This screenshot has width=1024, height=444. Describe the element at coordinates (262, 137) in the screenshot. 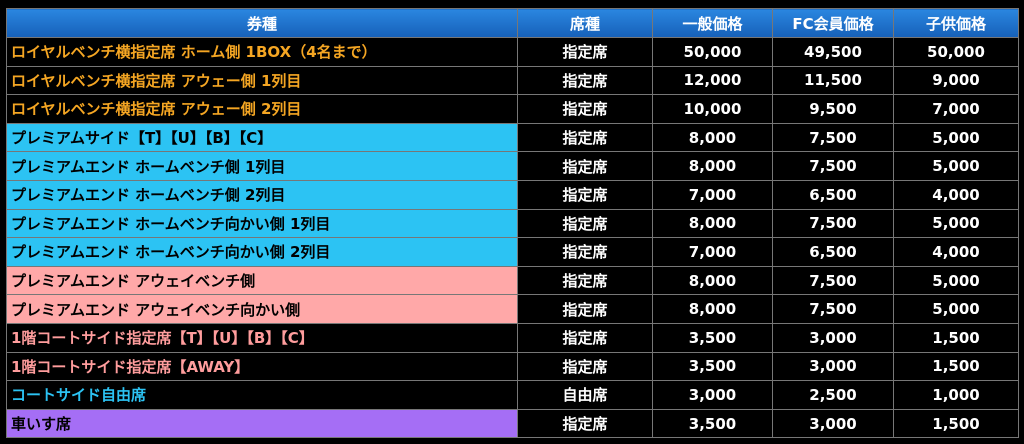

I see `ticket-name: プレミアムサイド【T】【U】【B】【C】` at that location.